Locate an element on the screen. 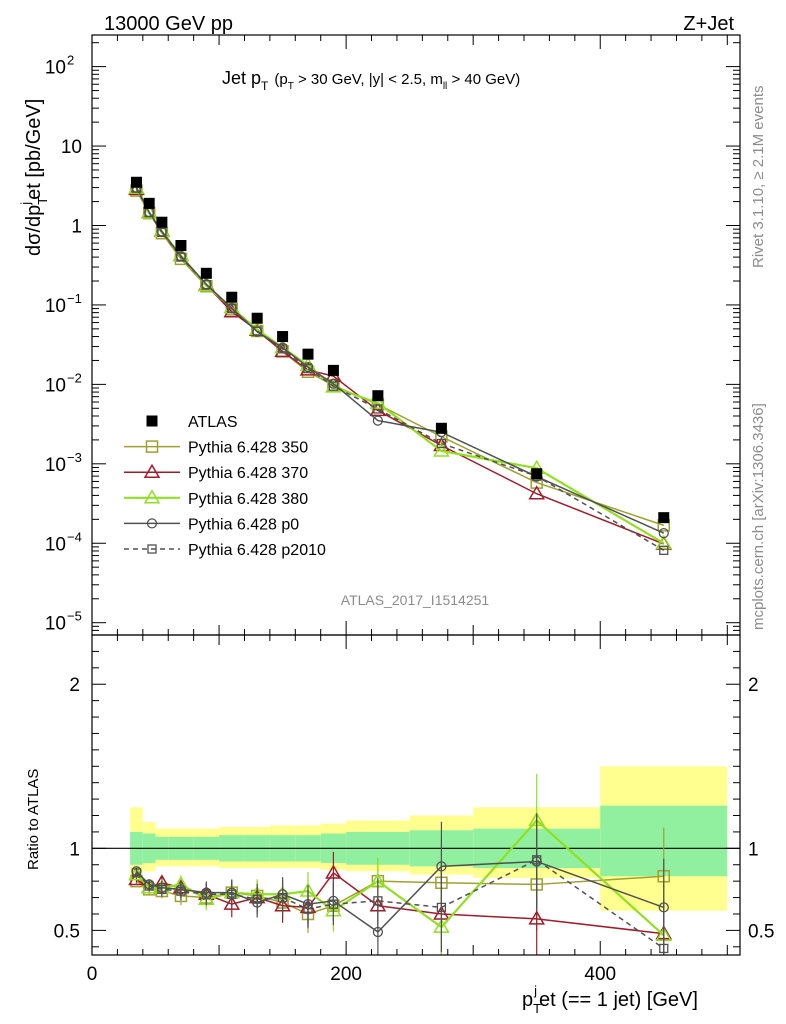 This screenshot has width=786, height=1024. y-tick-label-5: 10 is located at coordinates (55, 465).